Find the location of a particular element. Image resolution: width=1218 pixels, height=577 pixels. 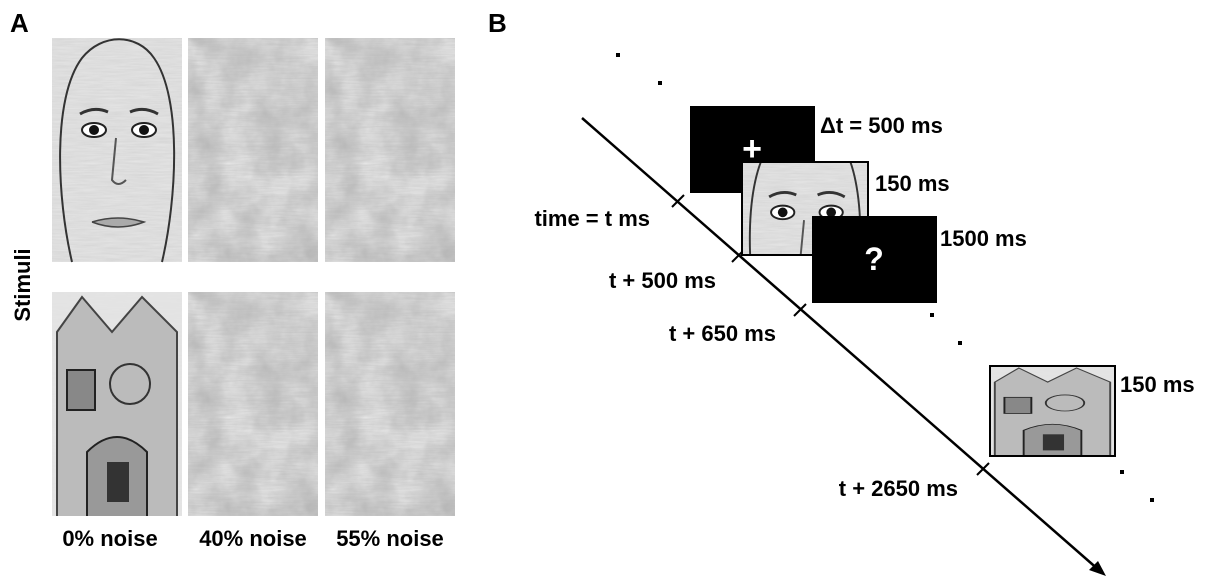

response-symbol: ? is located at coordinates (874, 259).